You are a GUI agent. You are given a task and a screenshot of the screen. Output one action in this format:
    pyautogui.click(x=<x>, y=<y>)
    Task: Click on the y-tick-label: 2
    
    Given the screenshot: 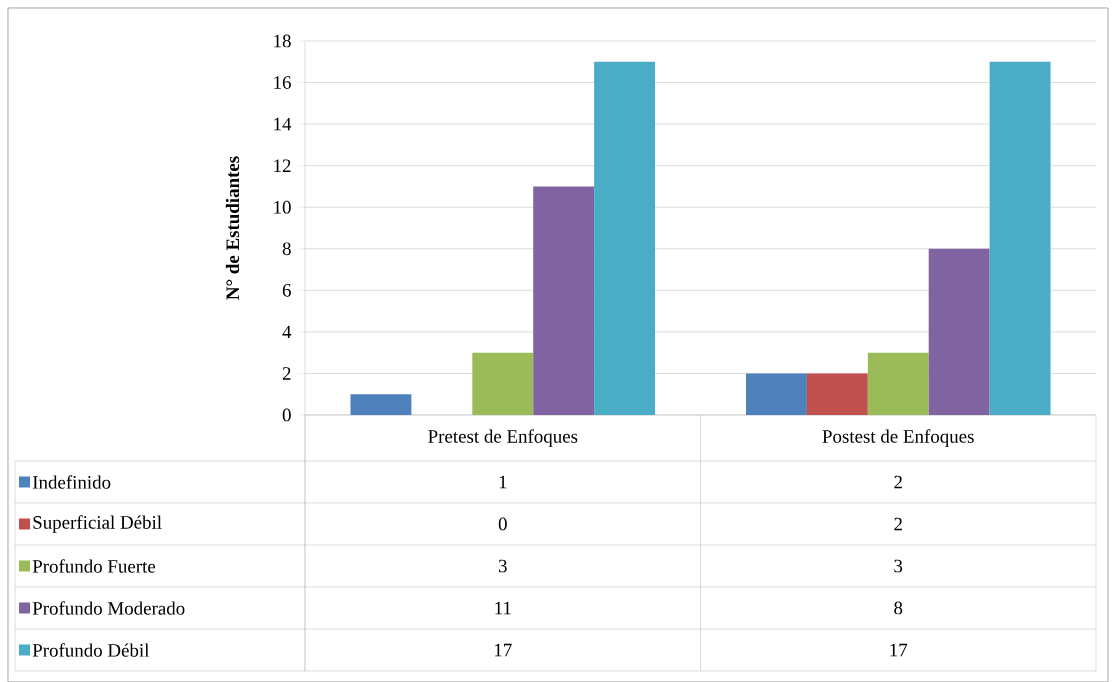 What is the action you would take?
    pyautogui.click(x=286, y=373)
    